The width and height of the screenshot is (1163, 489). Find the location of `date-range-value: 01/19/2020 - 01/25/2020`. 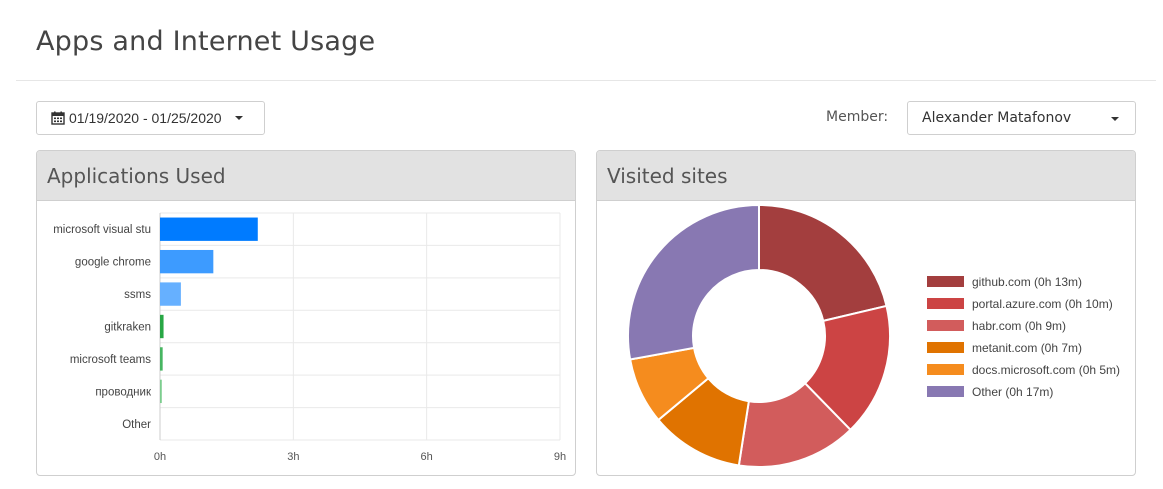

date-range-value: 01/19/2020 - 01/25/2020 is located at coordinates (145, 118).